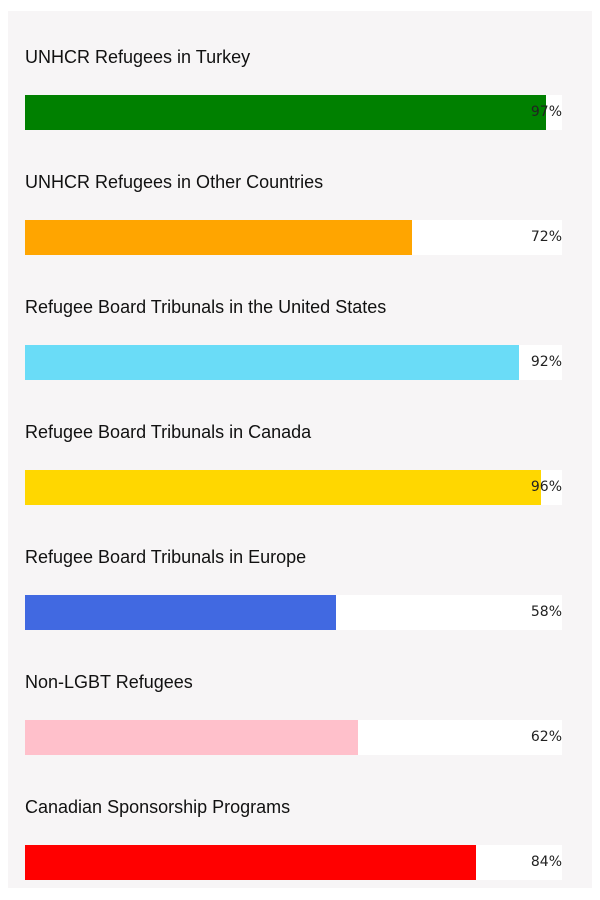  I want to click on bar-value-label: 58%, so click(546, 612).